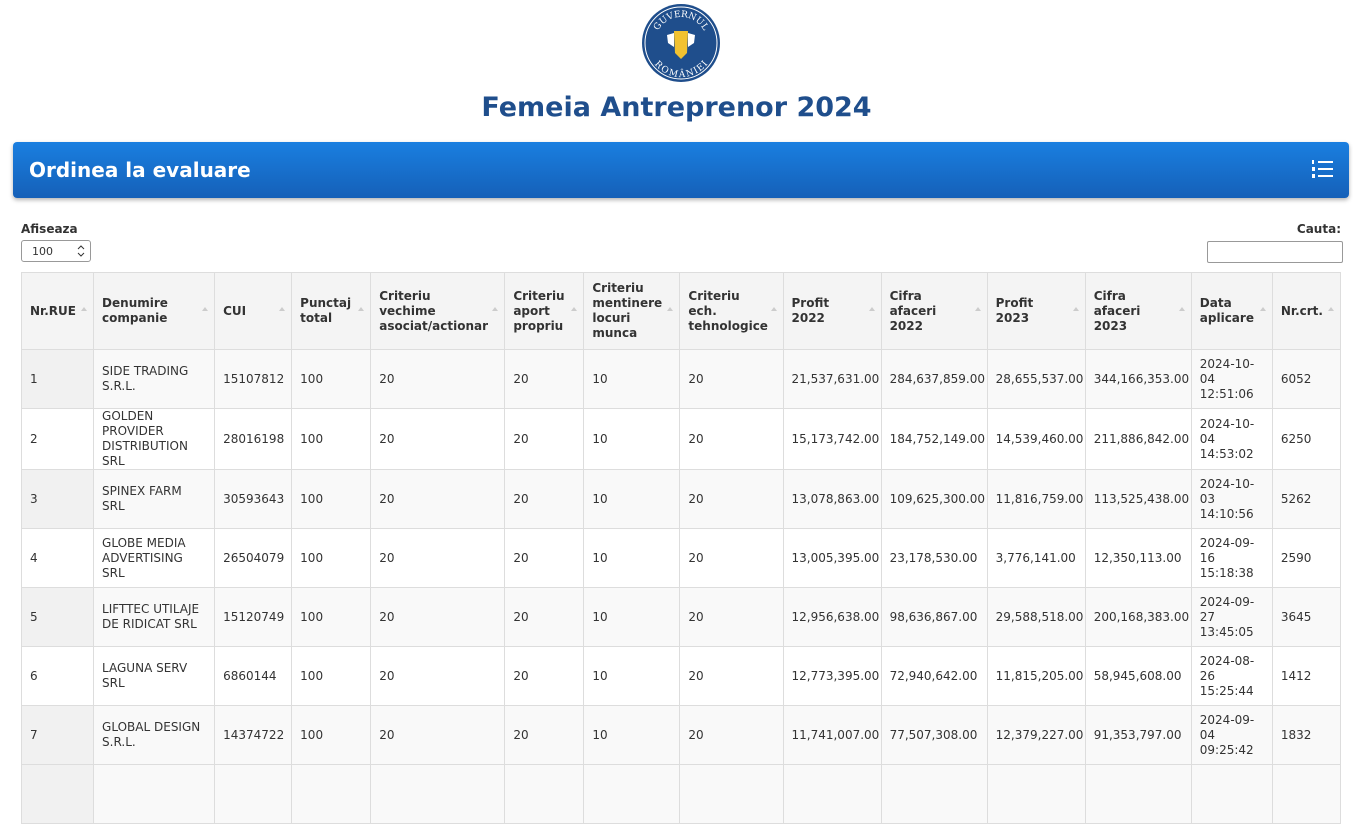 This screenshot has width=1353, height=824. Describe the element at coordinates (1318, 229) in the screenshot. I see `search-label: Cauta:` at that location.